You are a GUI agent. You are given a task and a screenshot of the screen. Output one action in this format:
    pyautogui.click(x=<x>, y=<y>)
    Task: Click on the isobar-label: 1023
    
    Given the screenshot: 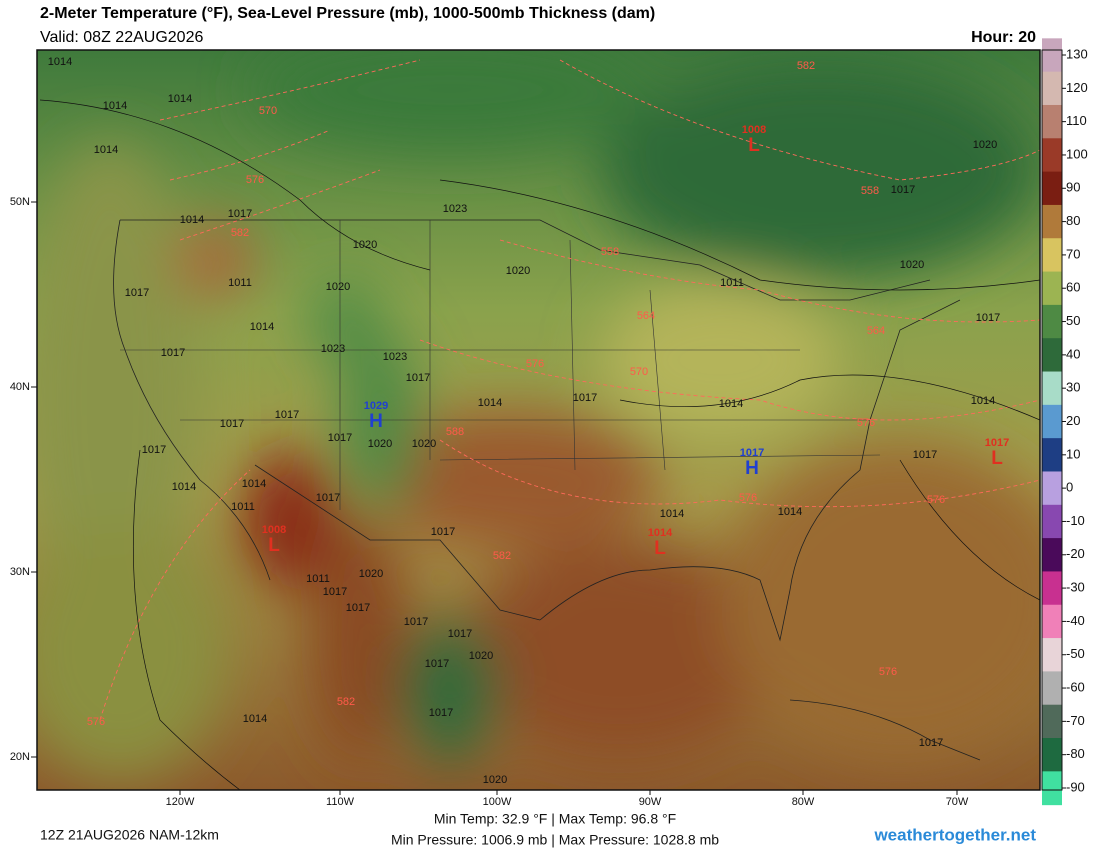 What is the action you would take?
    pyautogui.click(x=455, y=209)
    